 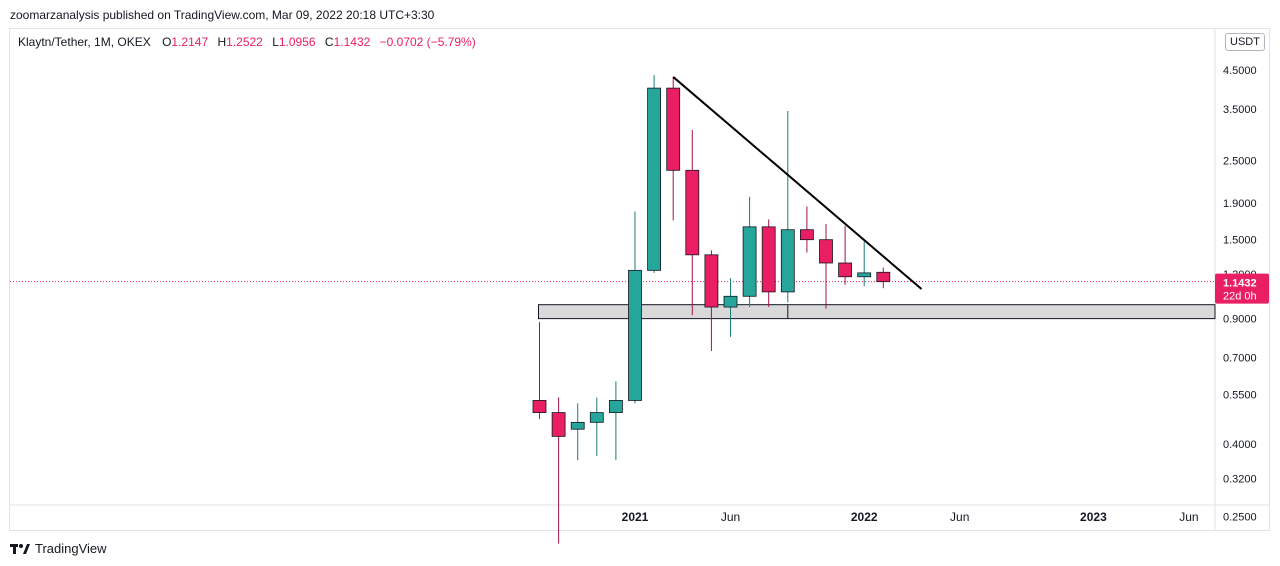 I want to click on last-price-value: 1.1432, so click(x=1240, y=284).